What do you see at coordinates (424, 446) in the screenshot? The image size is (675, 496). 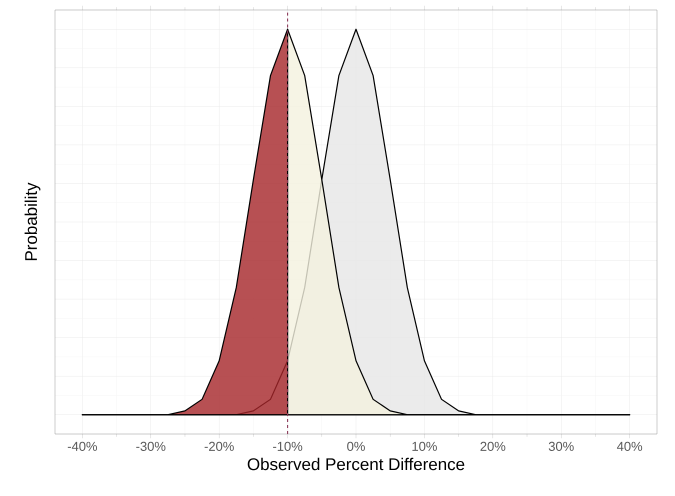 I see `x-tick-label: 10%` at bounding box center [424, 446].